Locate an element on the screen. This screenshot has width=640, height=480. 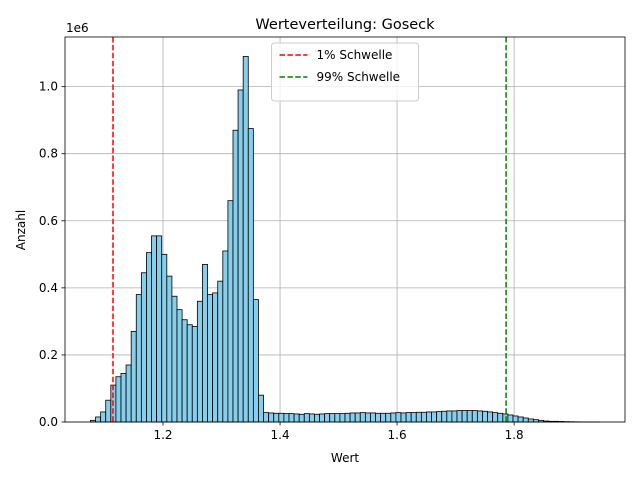
legend-box is located at coordinates (345, 72).